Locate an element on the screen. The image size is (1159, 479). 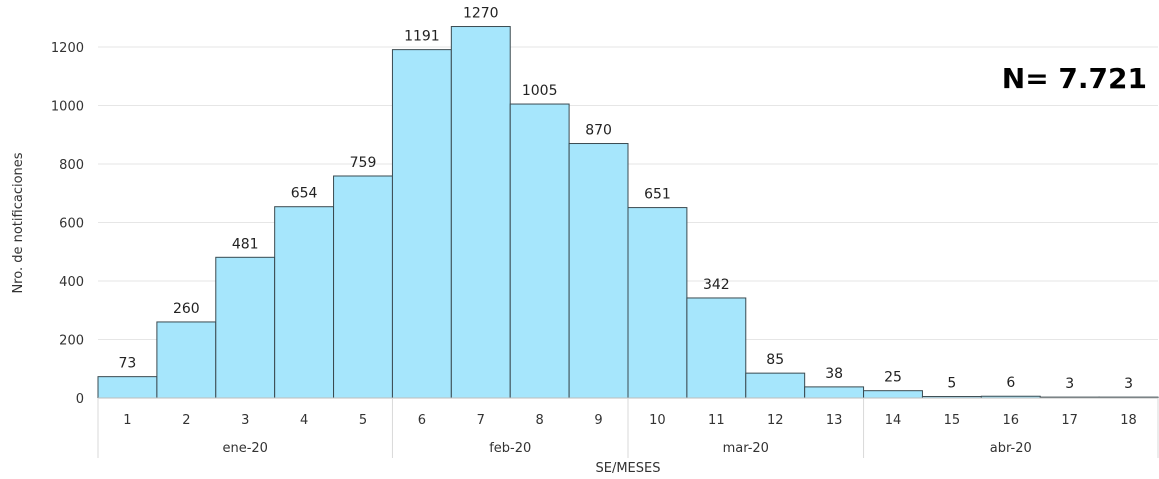
x-tick-label: 3 is located at coordinates (245, 420).